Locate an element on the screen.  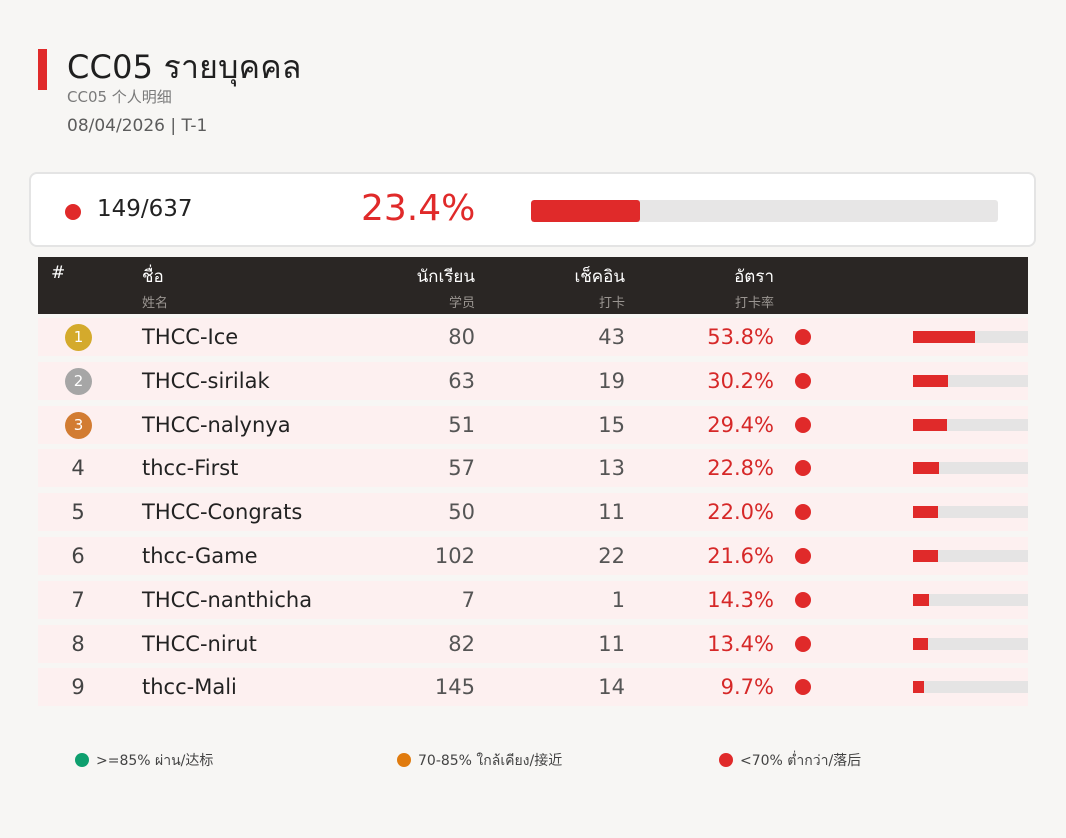
row-students: 51 is located at coordinates (461, 425).